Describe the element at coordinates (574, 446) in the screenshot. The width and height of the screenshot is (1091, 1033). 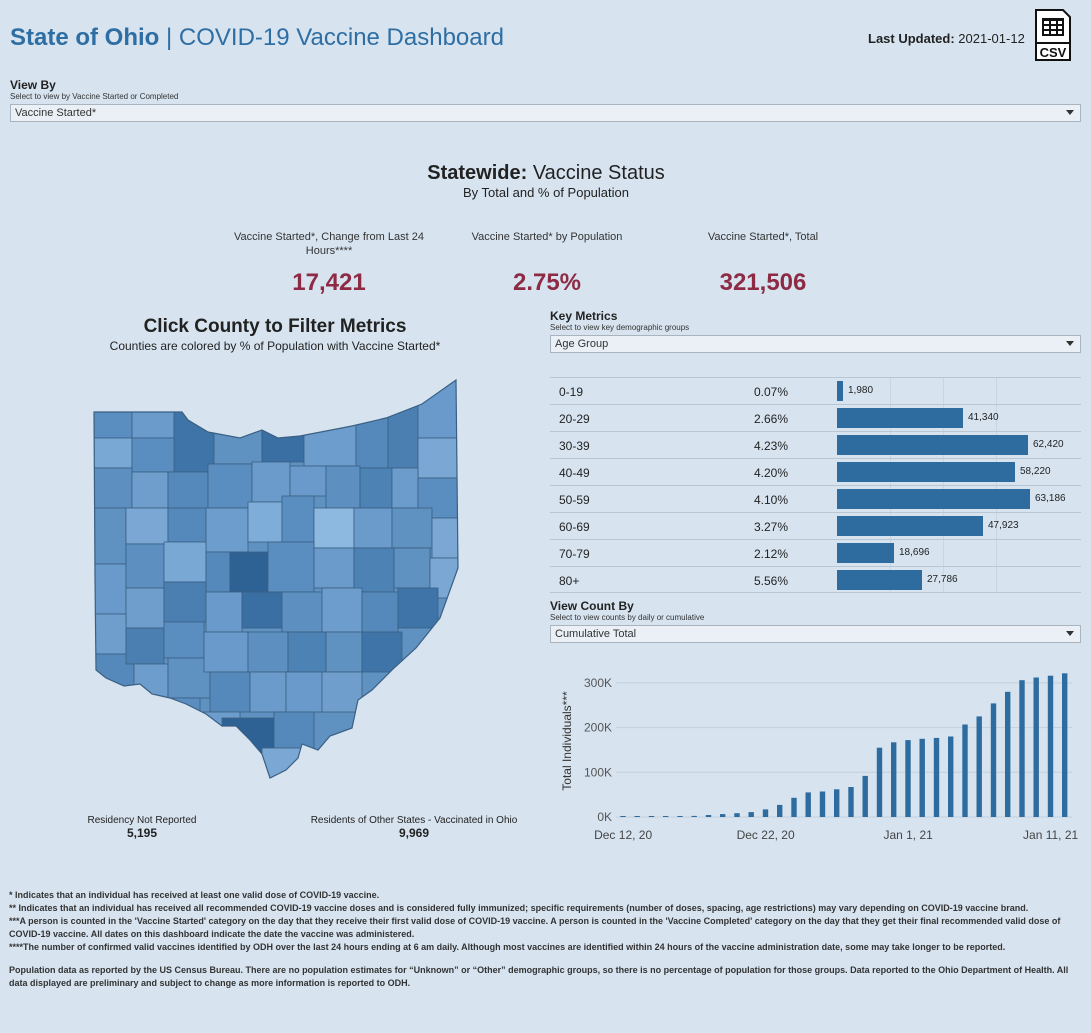
I see `age-group-label: 30-39` at that location.